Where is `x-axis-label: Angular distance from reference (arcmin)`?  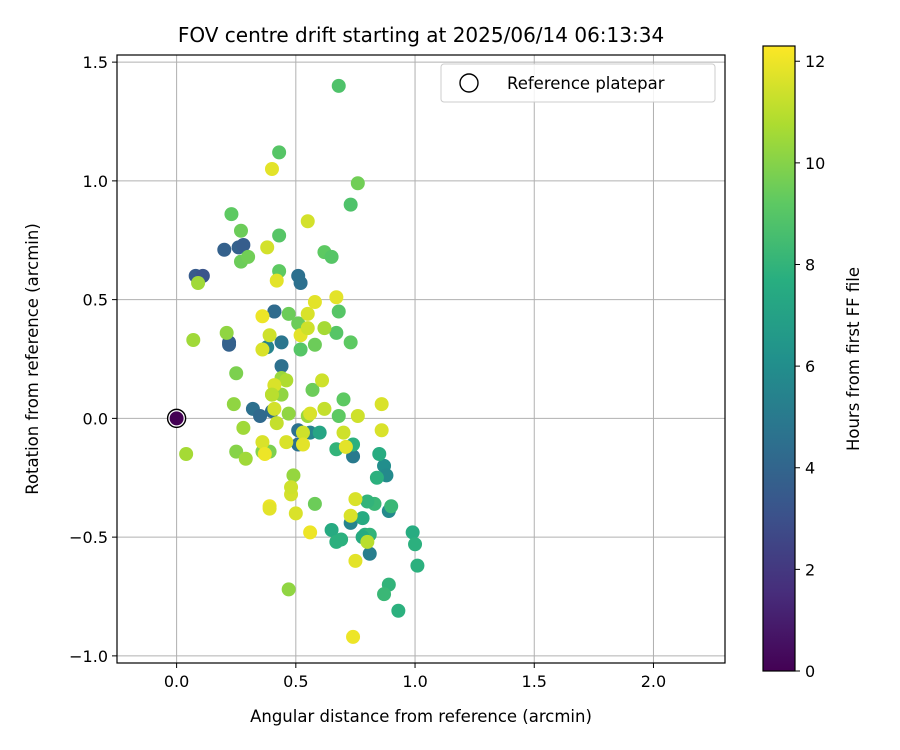
x-axis-label: Angular distance from reference (arcmin) is located at coordinates (421, 716).